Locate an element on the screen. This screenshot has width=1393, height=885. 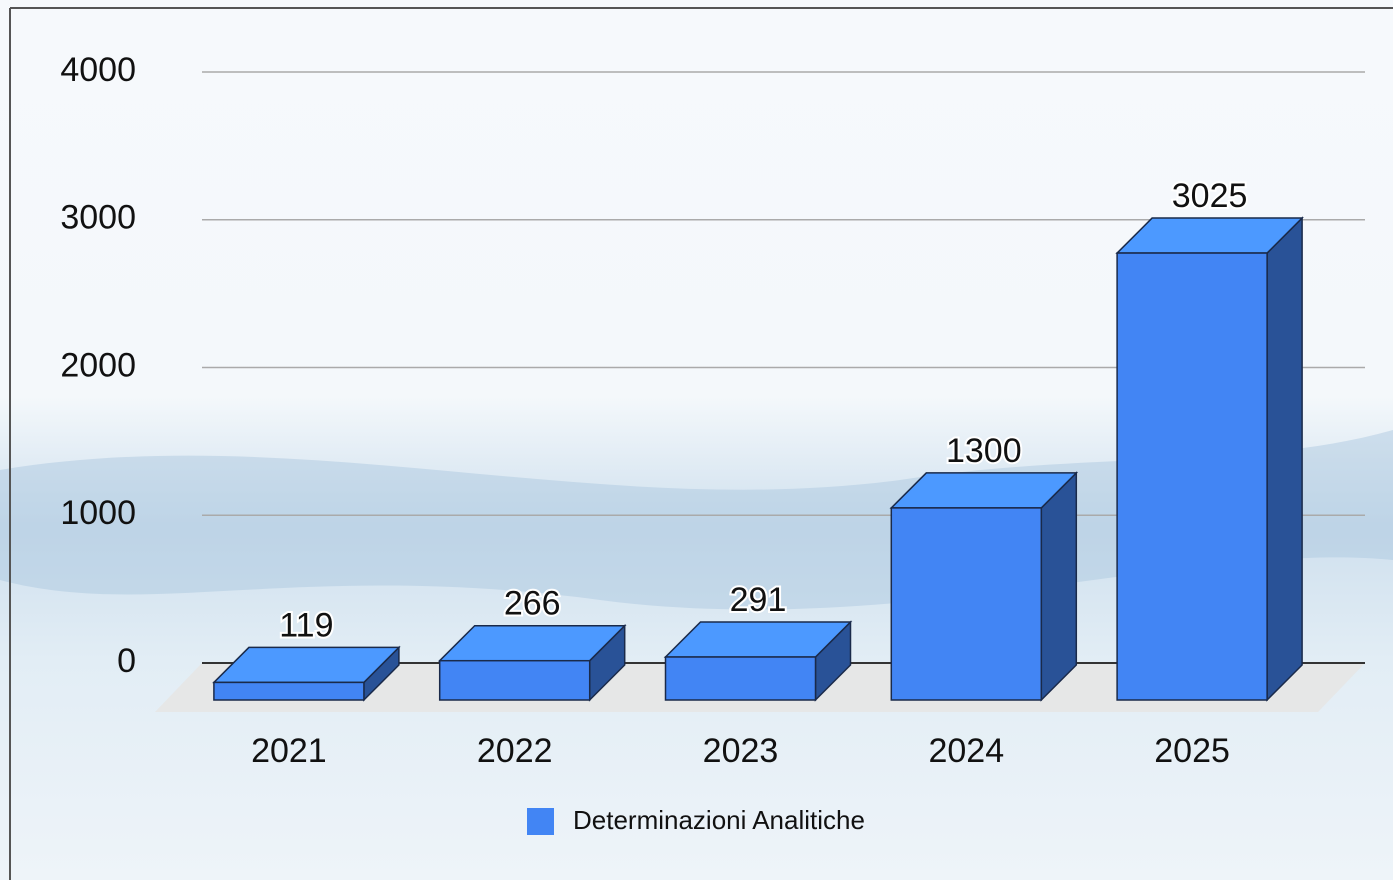
value-label: 1300 is located at coordinates (984, 451).